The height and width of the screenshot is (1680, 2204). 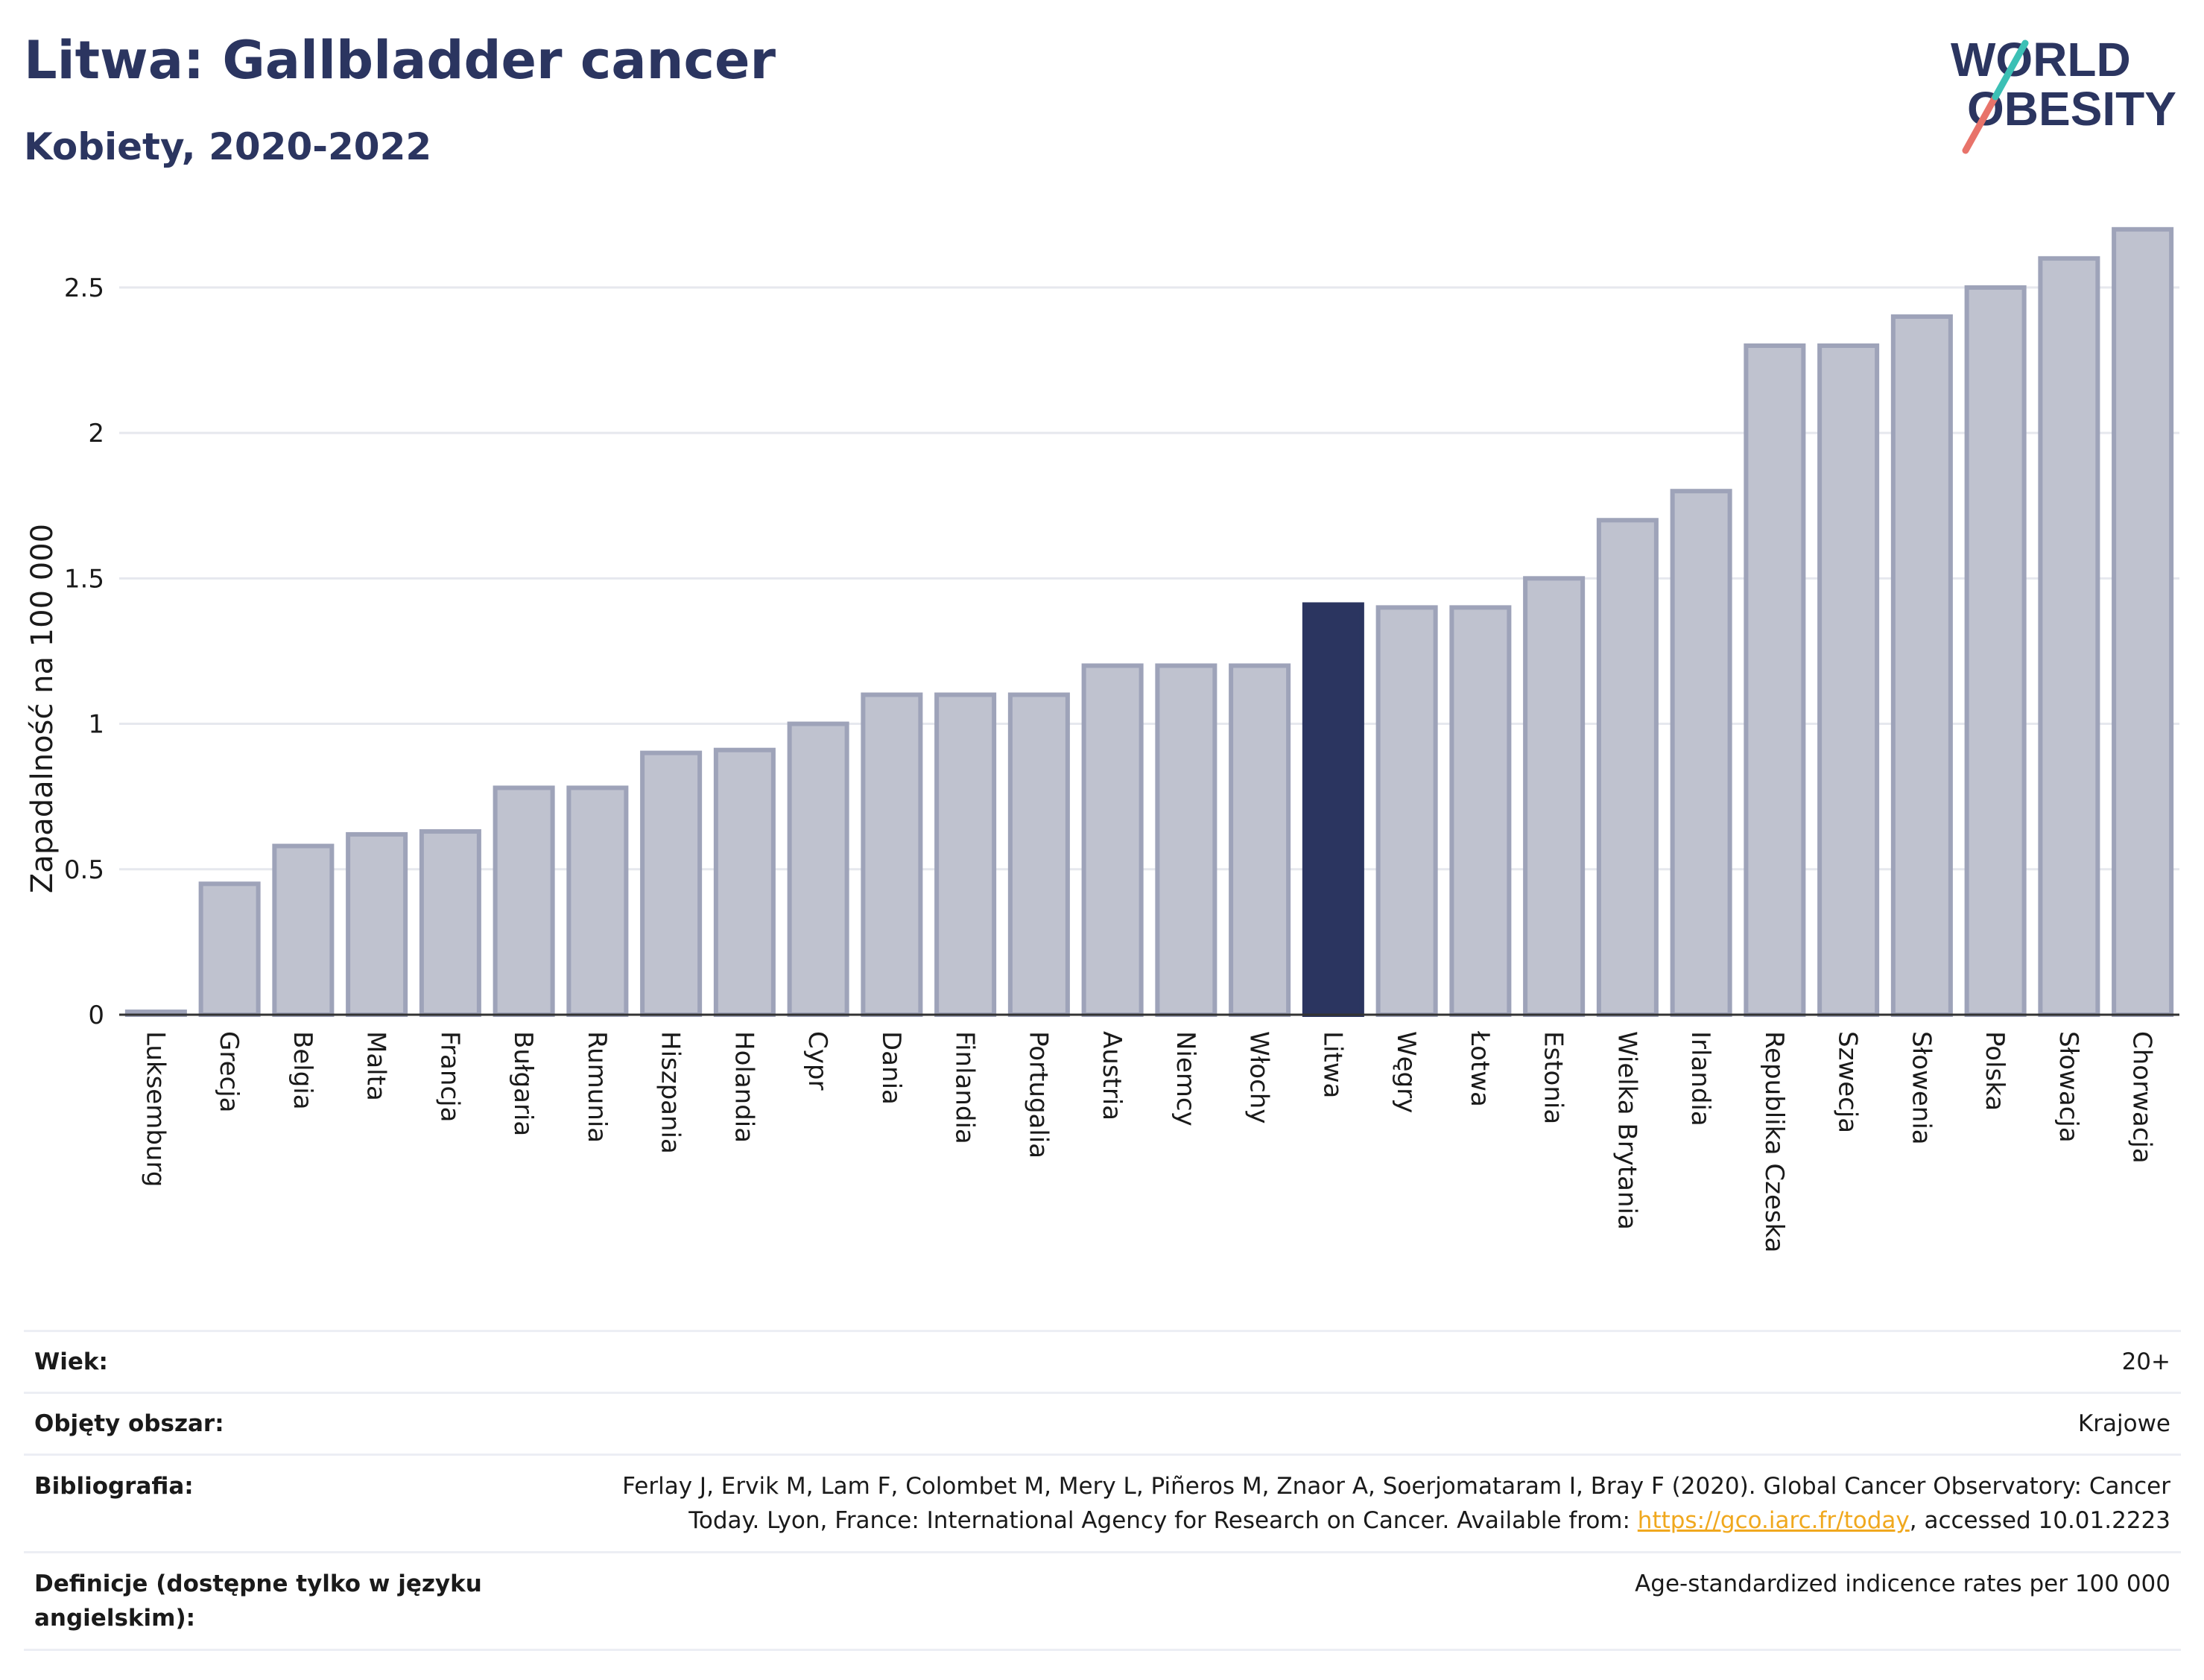 What do you see at coordinates (96, 1015) in the screenshot?
I see `y-tick-label: 0` at bounding box center [96, 1015].